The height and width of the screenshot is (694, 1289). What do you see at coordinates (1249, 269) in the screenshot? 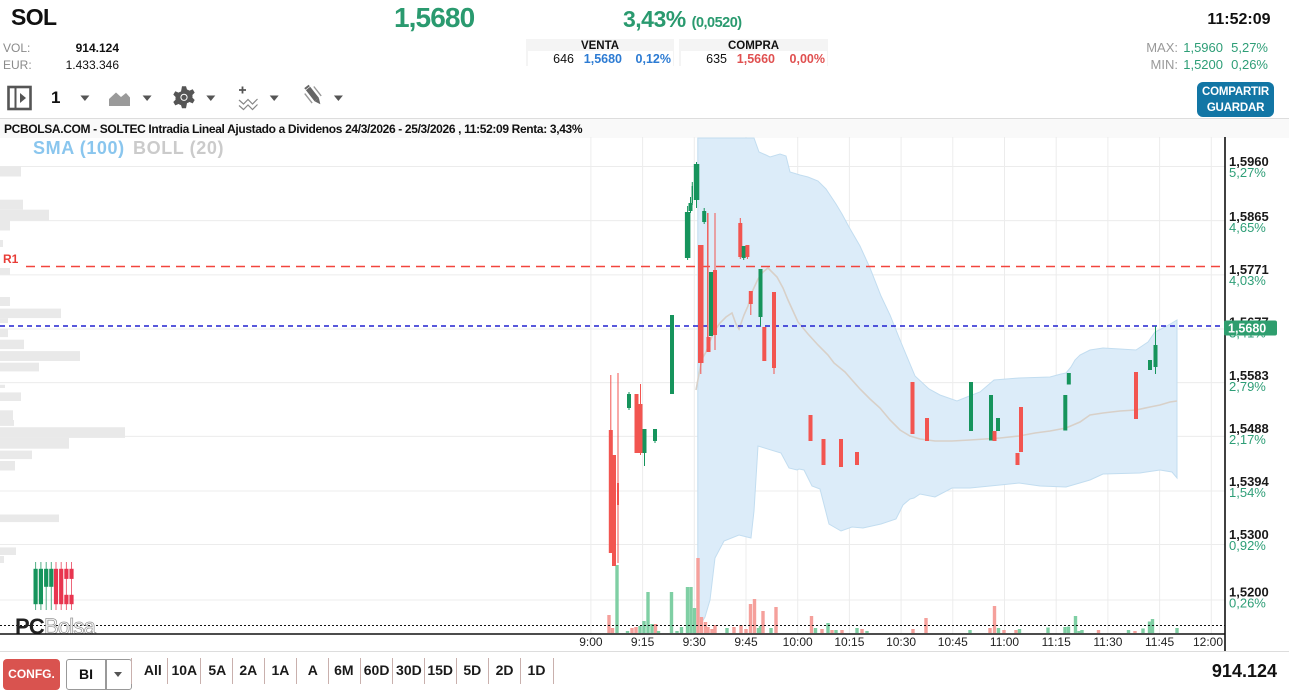
I see `svg-text: 1,5771` at bounding box center [1249, 269].